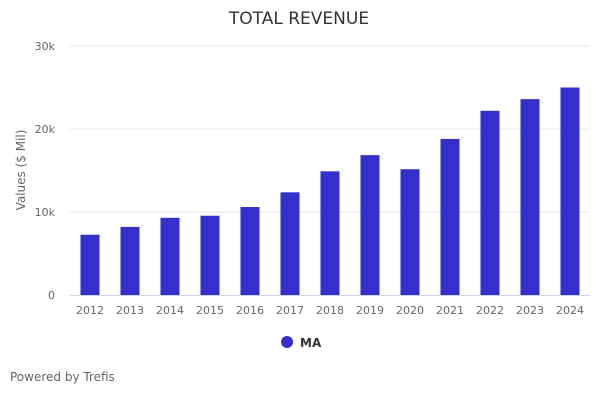 This screenshot has height=400, width=600. What do you see at coordinates (250, 310) in the screenshot?
I see `x-tick-label: 2016` at bounding box center [250, 310].